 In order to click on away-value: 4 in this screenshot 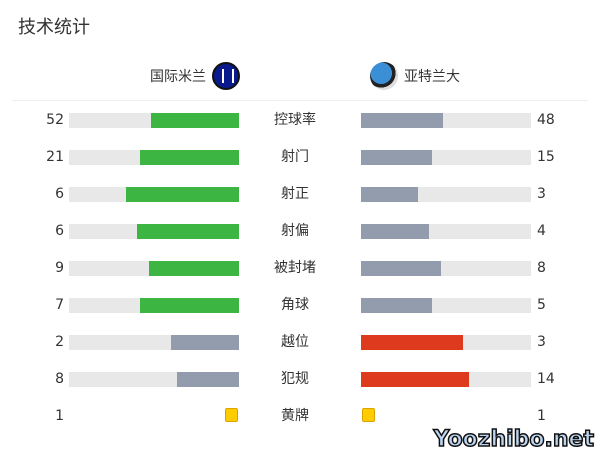, I will do `click(541, 231)`.